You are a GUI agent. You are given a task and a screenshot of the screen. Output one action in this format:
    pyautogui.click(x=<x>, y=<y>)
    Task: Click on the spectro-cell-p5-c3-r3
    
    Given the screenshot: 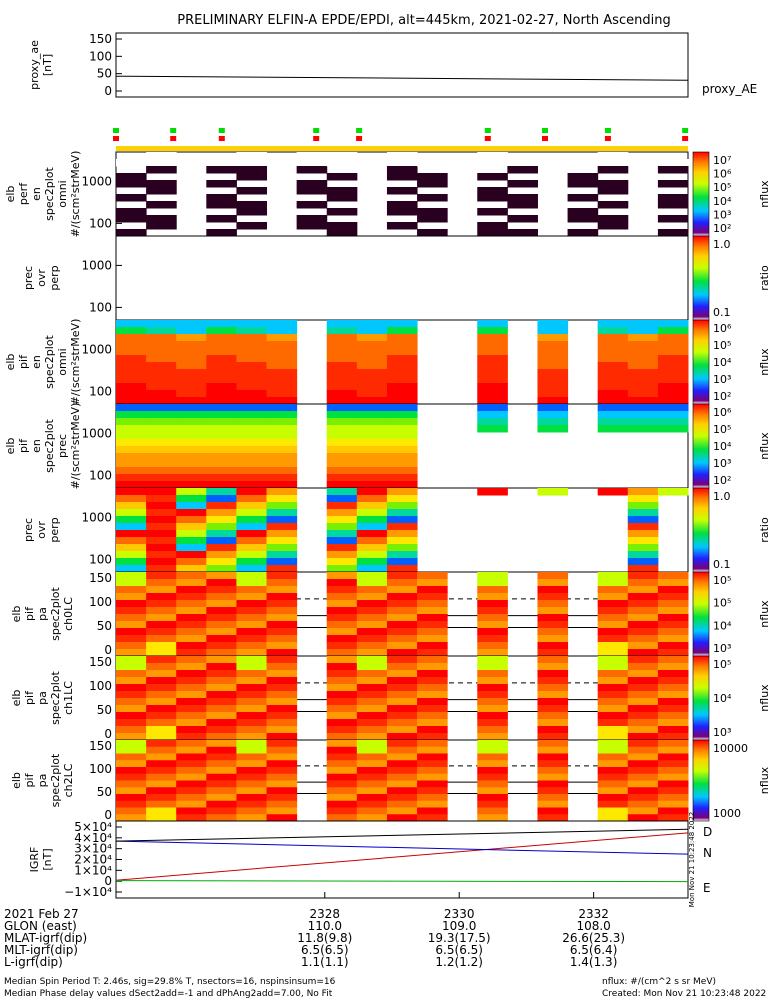 What is the action you would take?
    pyautogui.click(x=221, y=513)
    